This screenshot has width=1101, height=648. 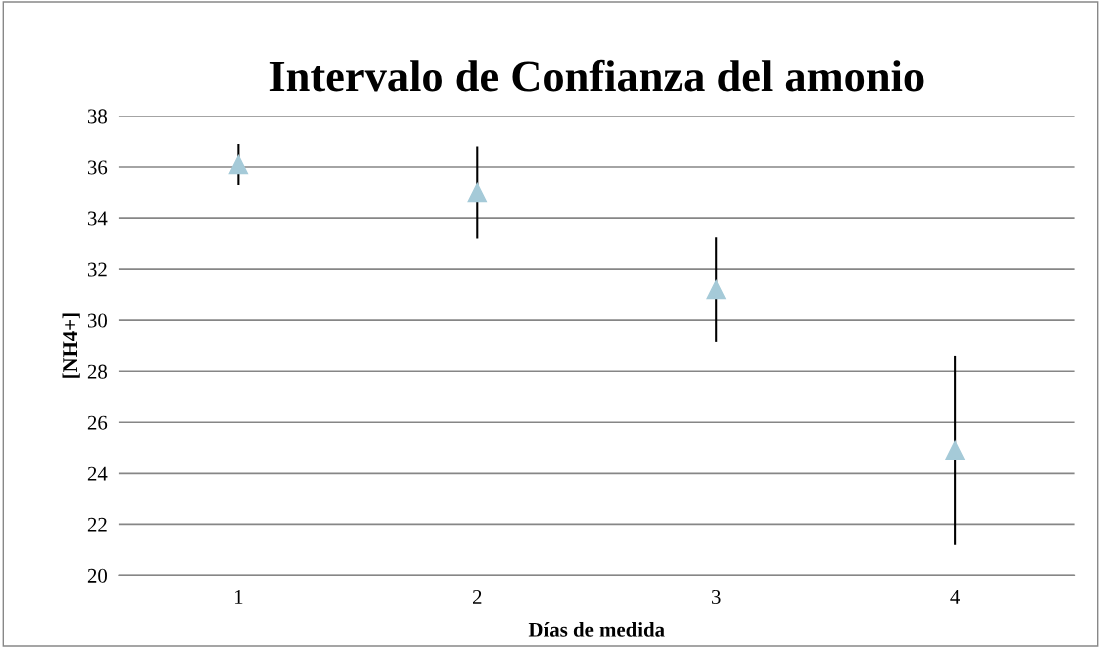 I want to click on y-tick-label: 36, so click(x=97, y=167).